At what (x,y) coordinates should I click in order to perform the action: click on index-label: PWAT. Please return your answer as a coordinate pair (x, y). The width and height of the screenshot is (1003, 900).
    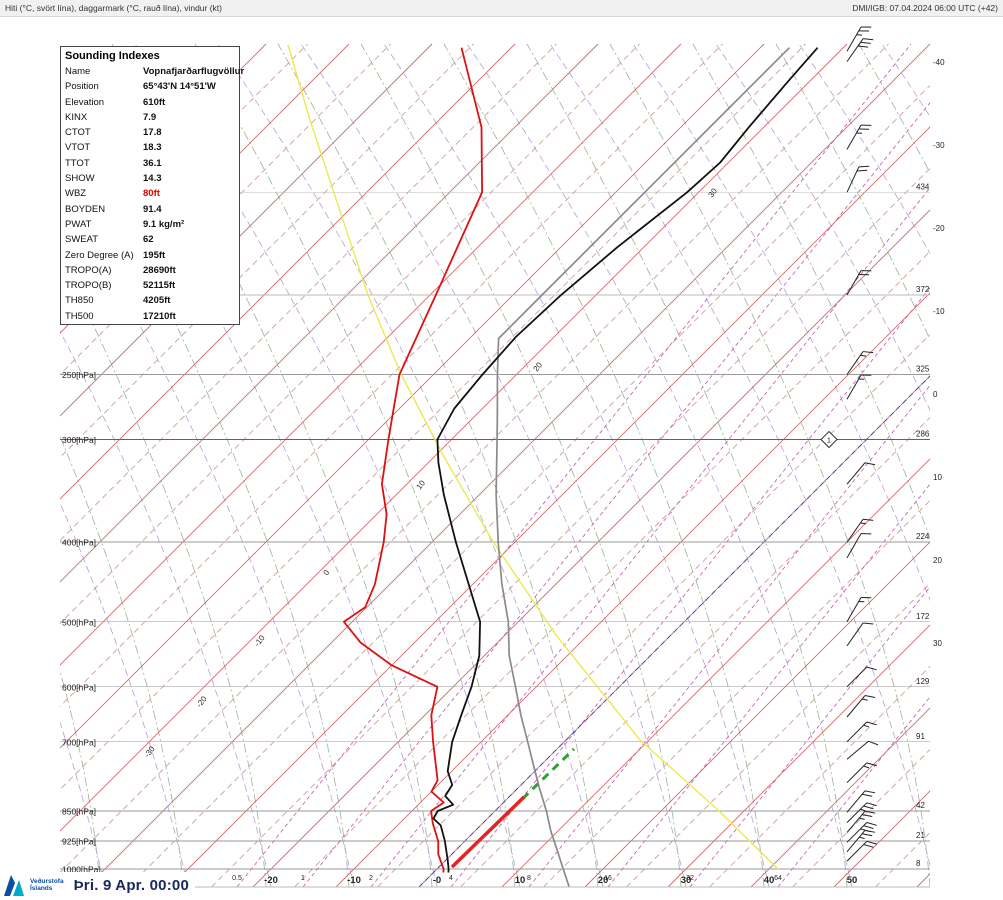
    Looking at the image, I should click on (78, 224).